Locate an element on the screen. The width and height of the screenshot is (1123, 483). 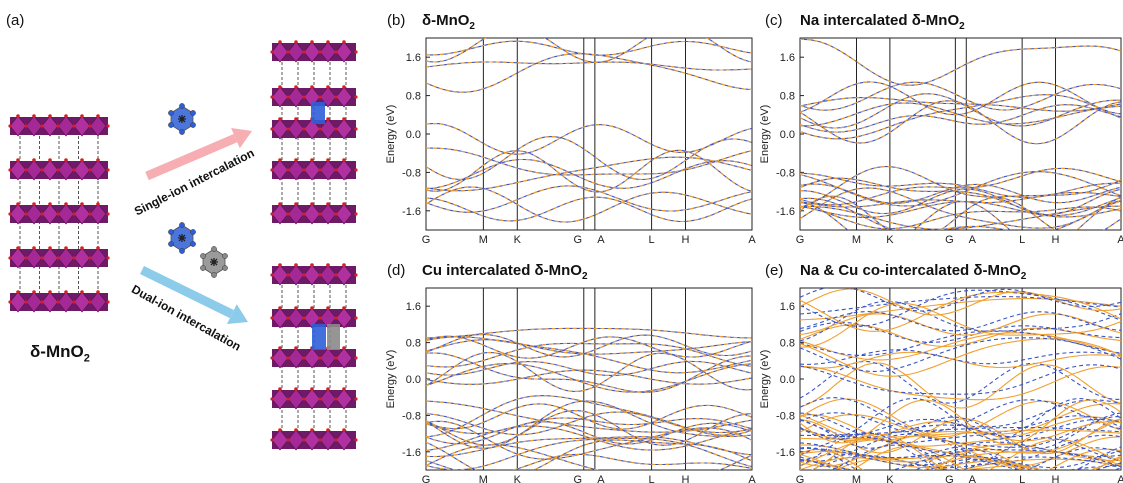
y-tick-label: 0.8 is located at coordinates (413, 344).